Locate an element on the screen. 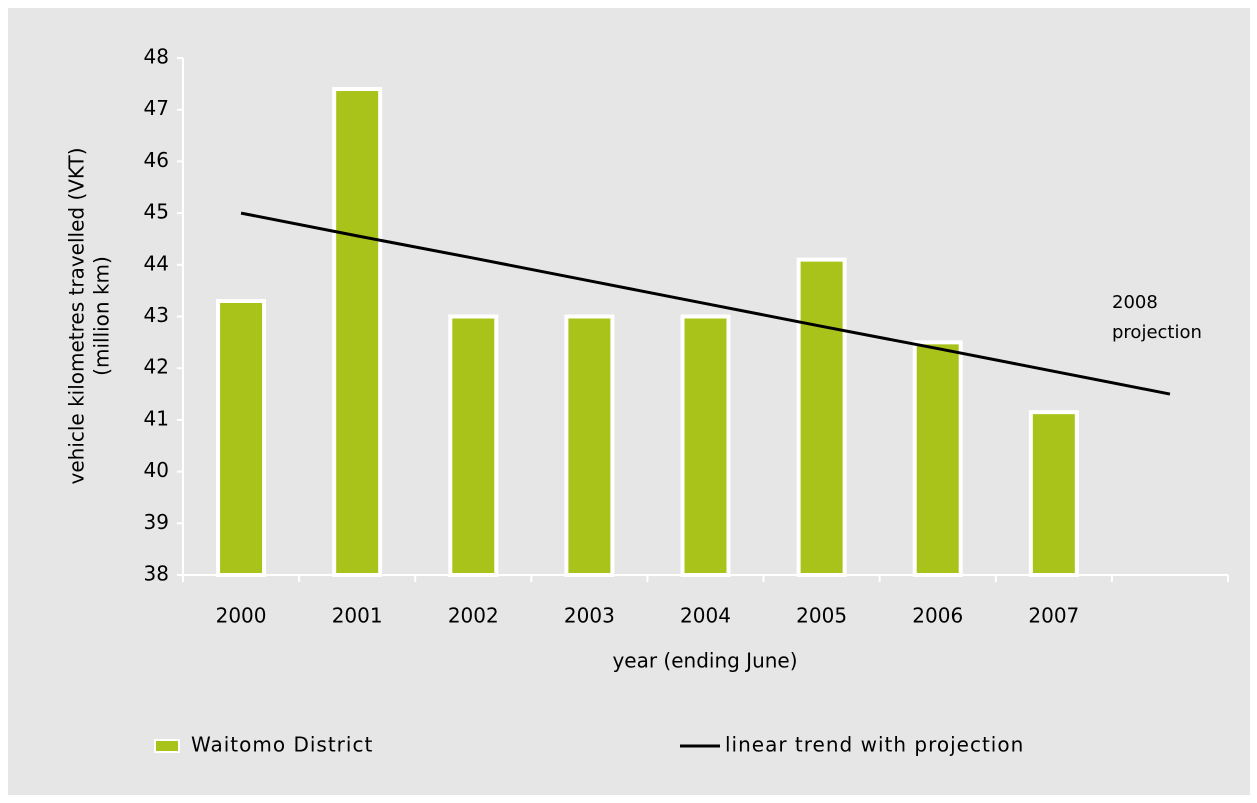  y-axis-title-line: (million km) is located at coordinates (102, 316).